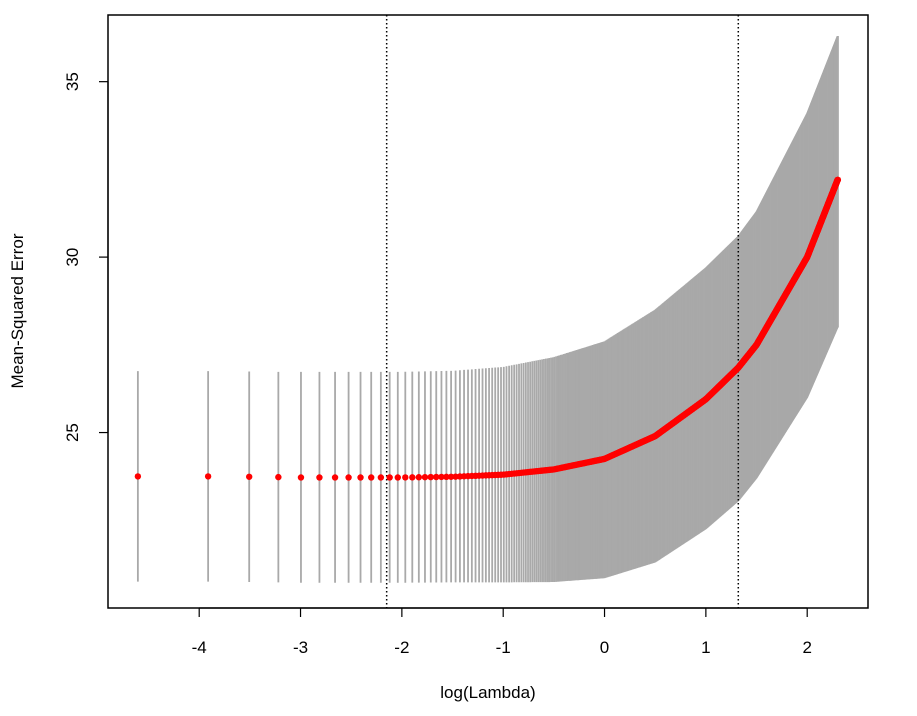 The height and width of the screenshot is (716, 917). I want to click on y-tick-label: 35, so click(72, 81).